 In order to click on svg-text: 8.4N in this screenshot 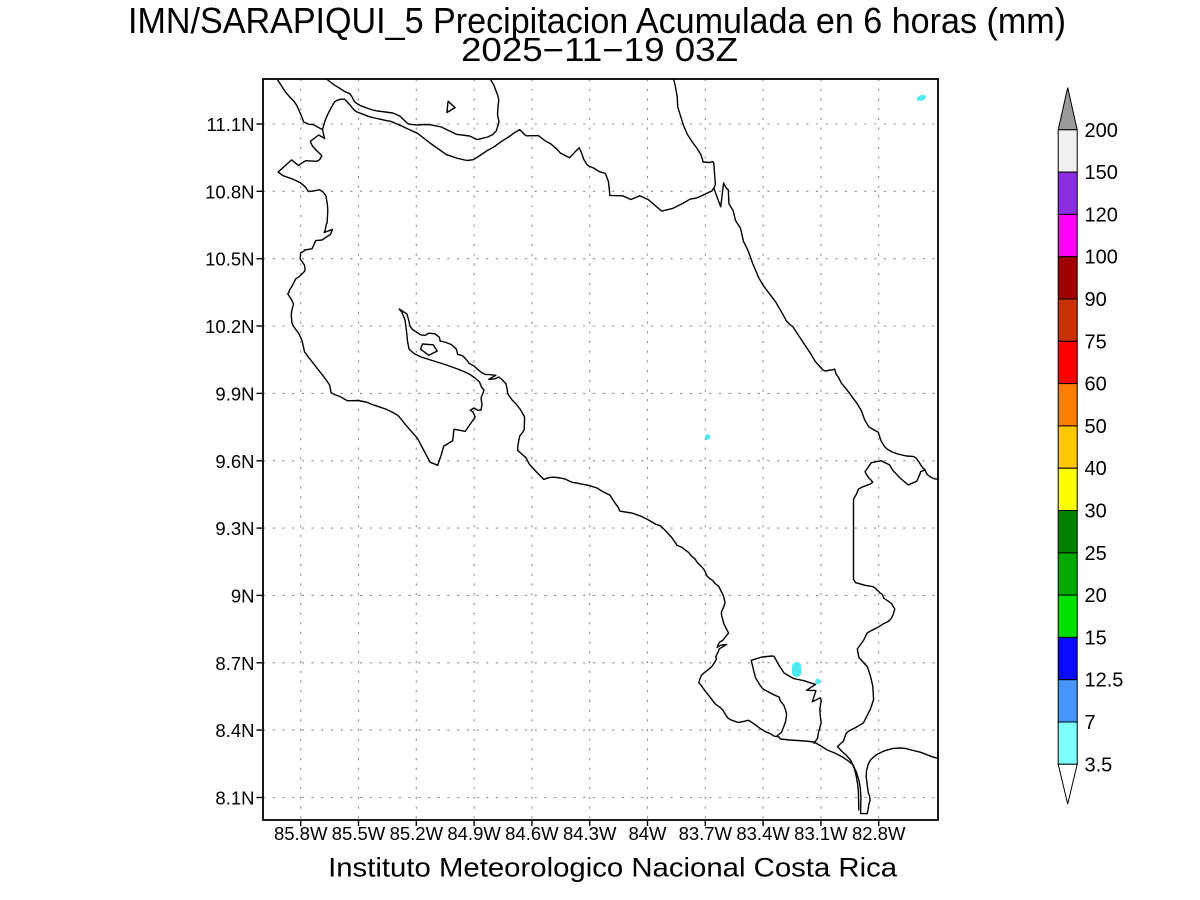, I will do `click(234, 730)`.